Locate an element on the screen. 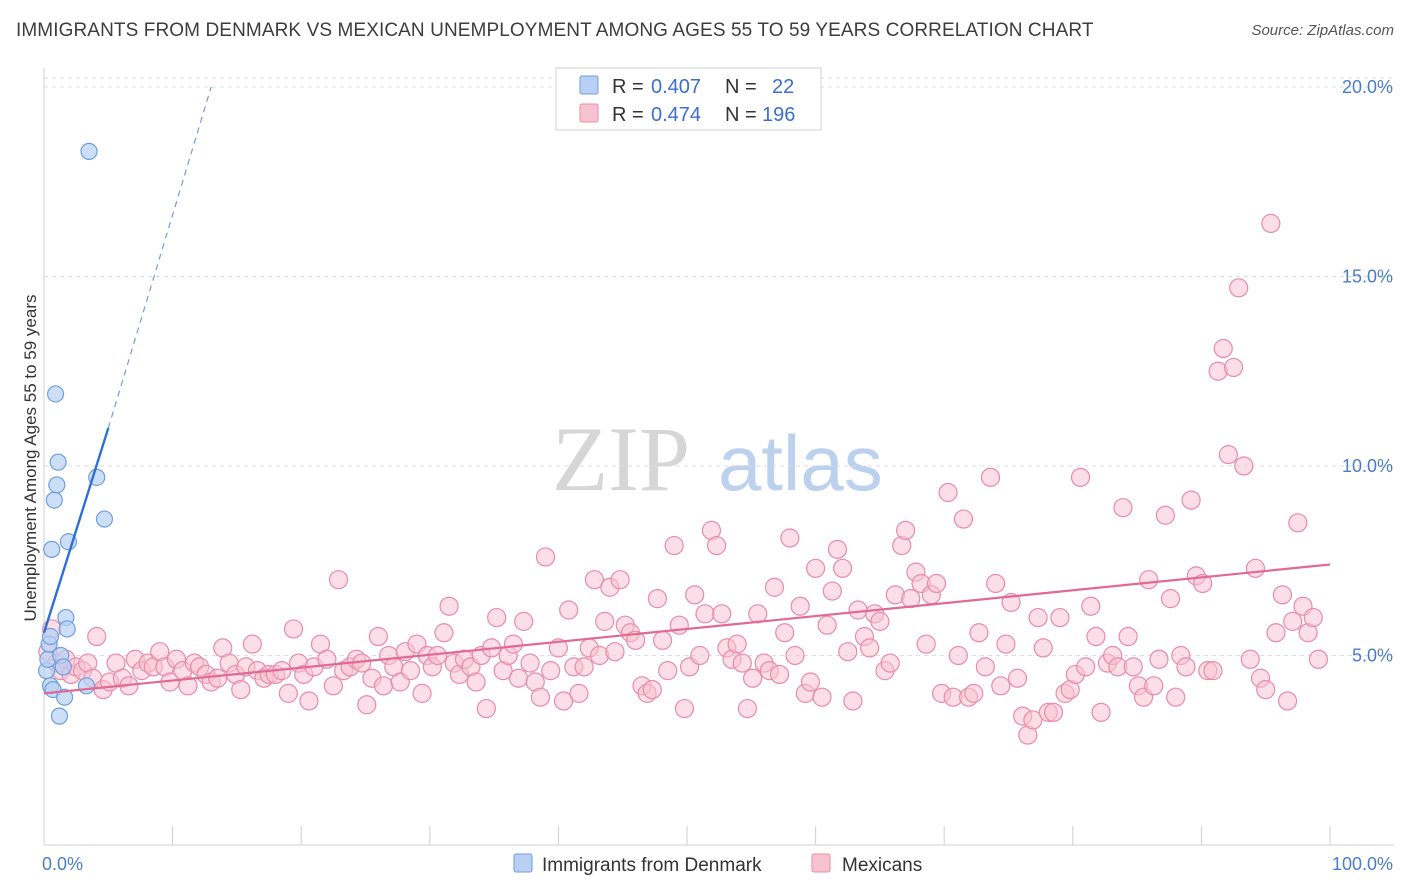 The height and width of the screenshot is (892, 1406). legend-box is located at coordinates (688, 99).